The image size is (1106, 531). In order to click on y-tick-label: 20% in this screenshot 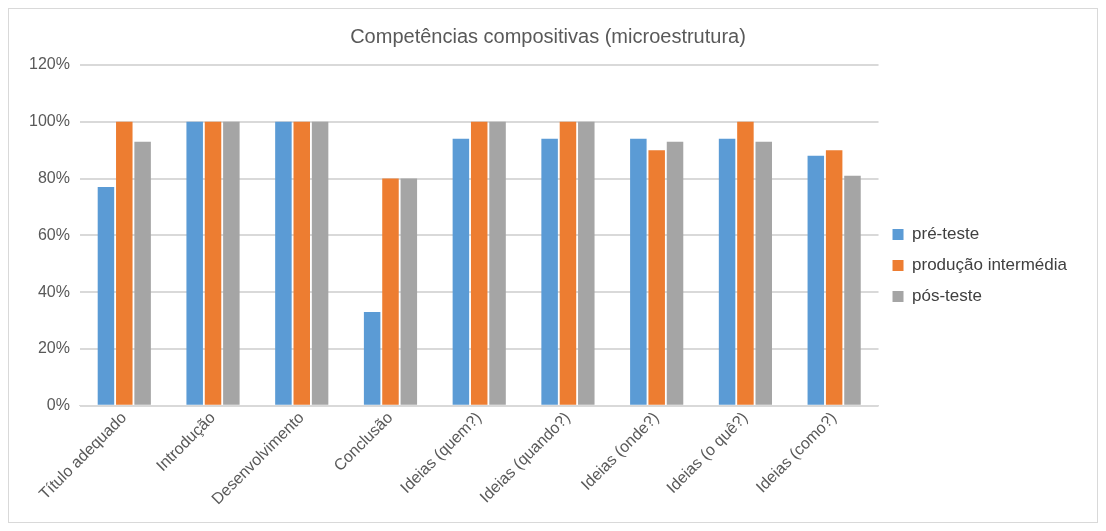, I will do `click(53, 348)`.